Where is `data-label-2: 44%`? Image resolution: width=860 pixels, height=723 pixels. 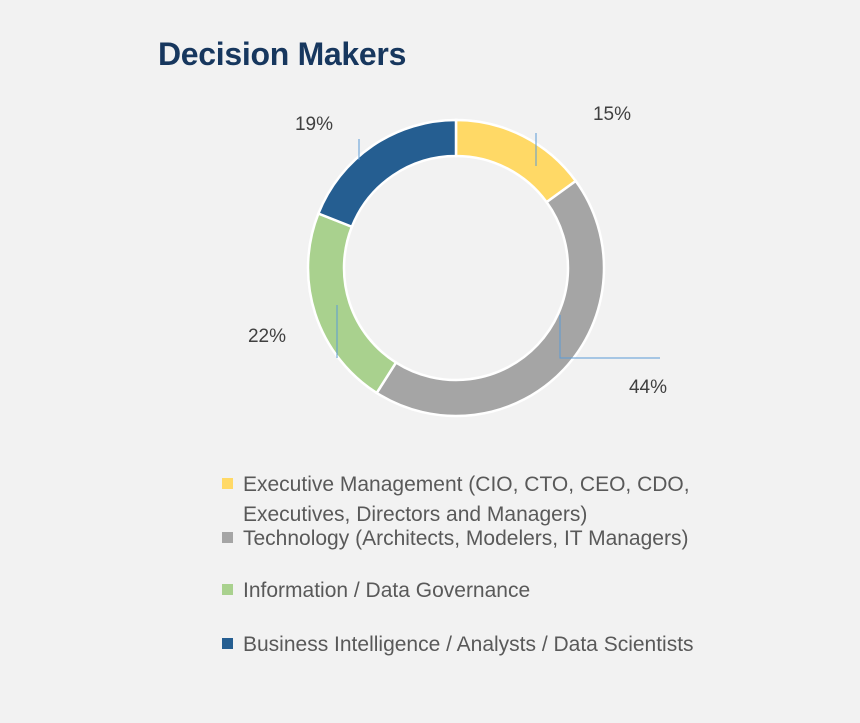
data-label-2: 44% is located at coordinates (648, 387).